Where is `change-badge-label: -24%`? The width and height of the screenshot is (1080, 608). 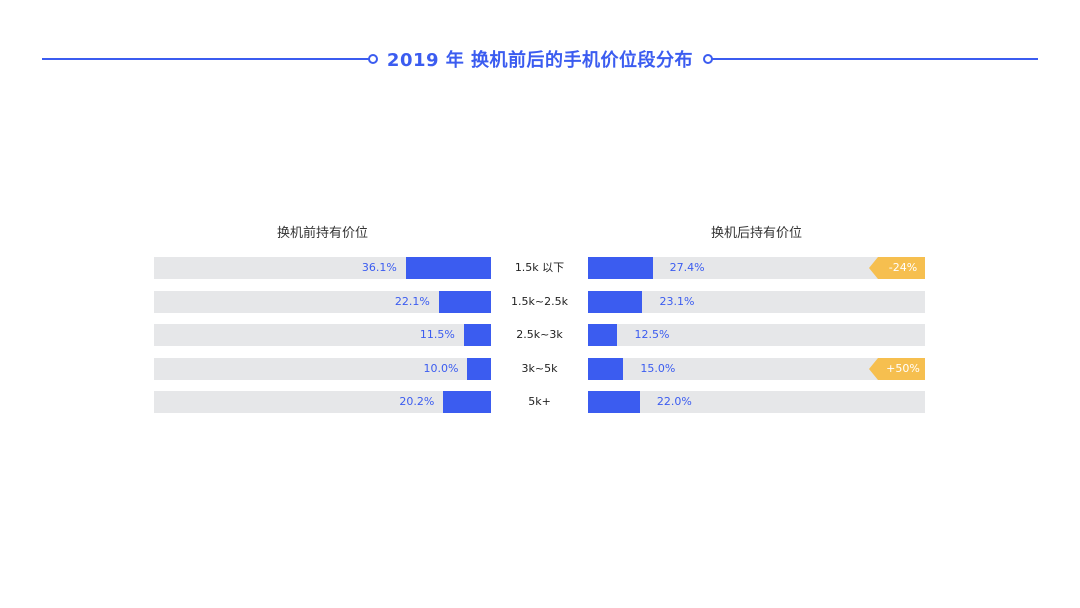 change-badge-label: -24% is located at coordinates (903, 267).